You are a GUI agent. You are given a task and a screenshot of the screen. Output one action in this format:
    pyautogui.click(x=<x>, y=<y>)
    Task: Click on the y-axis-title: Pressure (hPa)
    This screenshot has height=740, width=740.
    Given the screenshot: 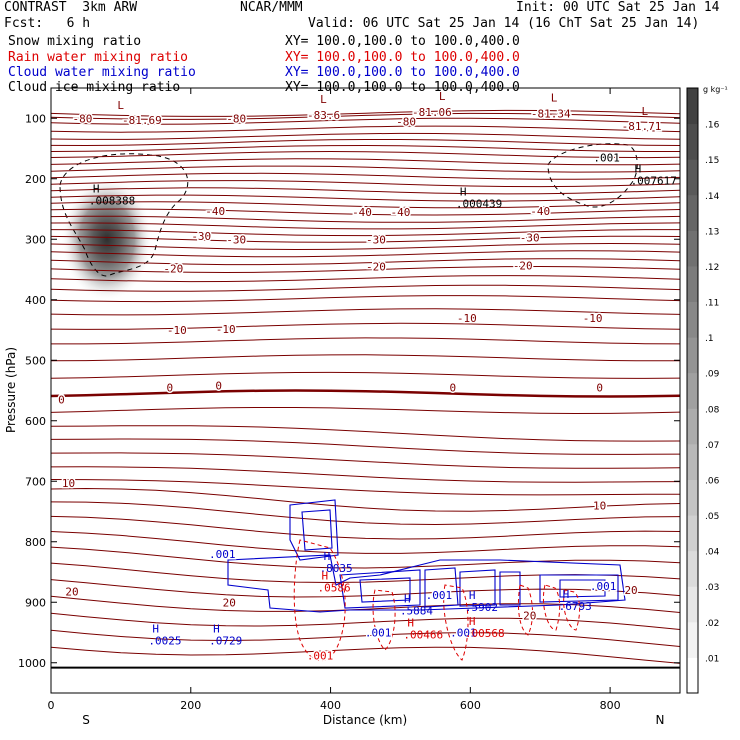 What is the action you would take?
    pyautogui.click(x=11, y=390)
    